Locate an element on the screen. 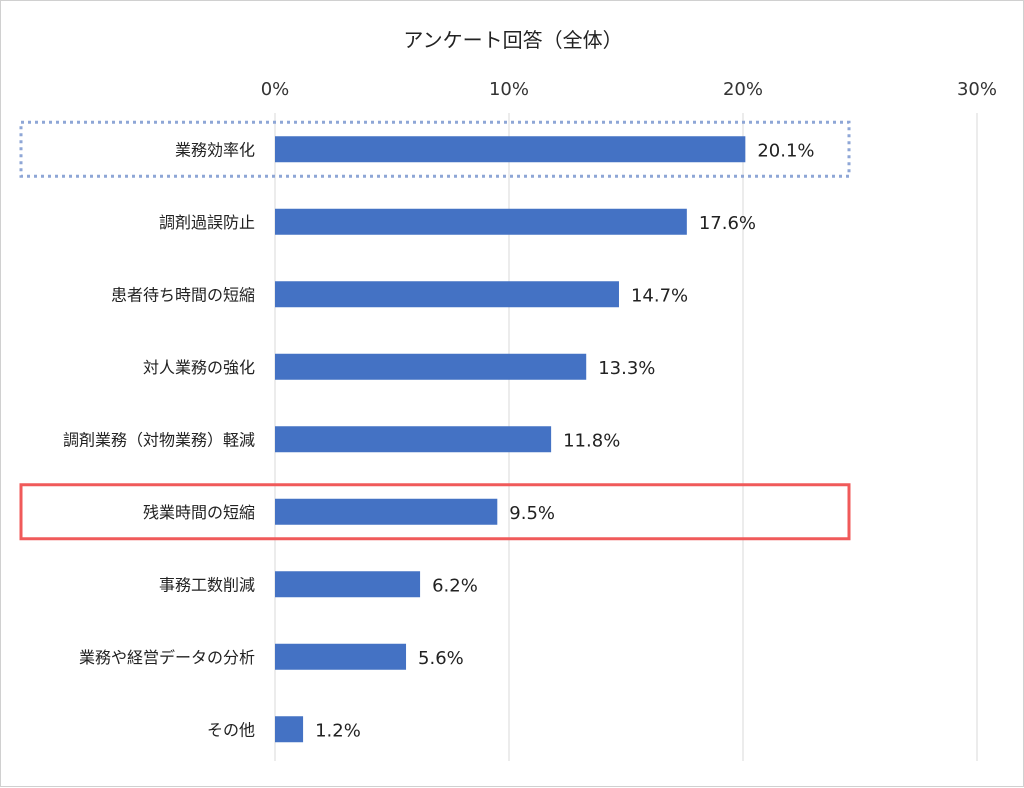  data-label: 1.2% is located at coordinates (338, 730).